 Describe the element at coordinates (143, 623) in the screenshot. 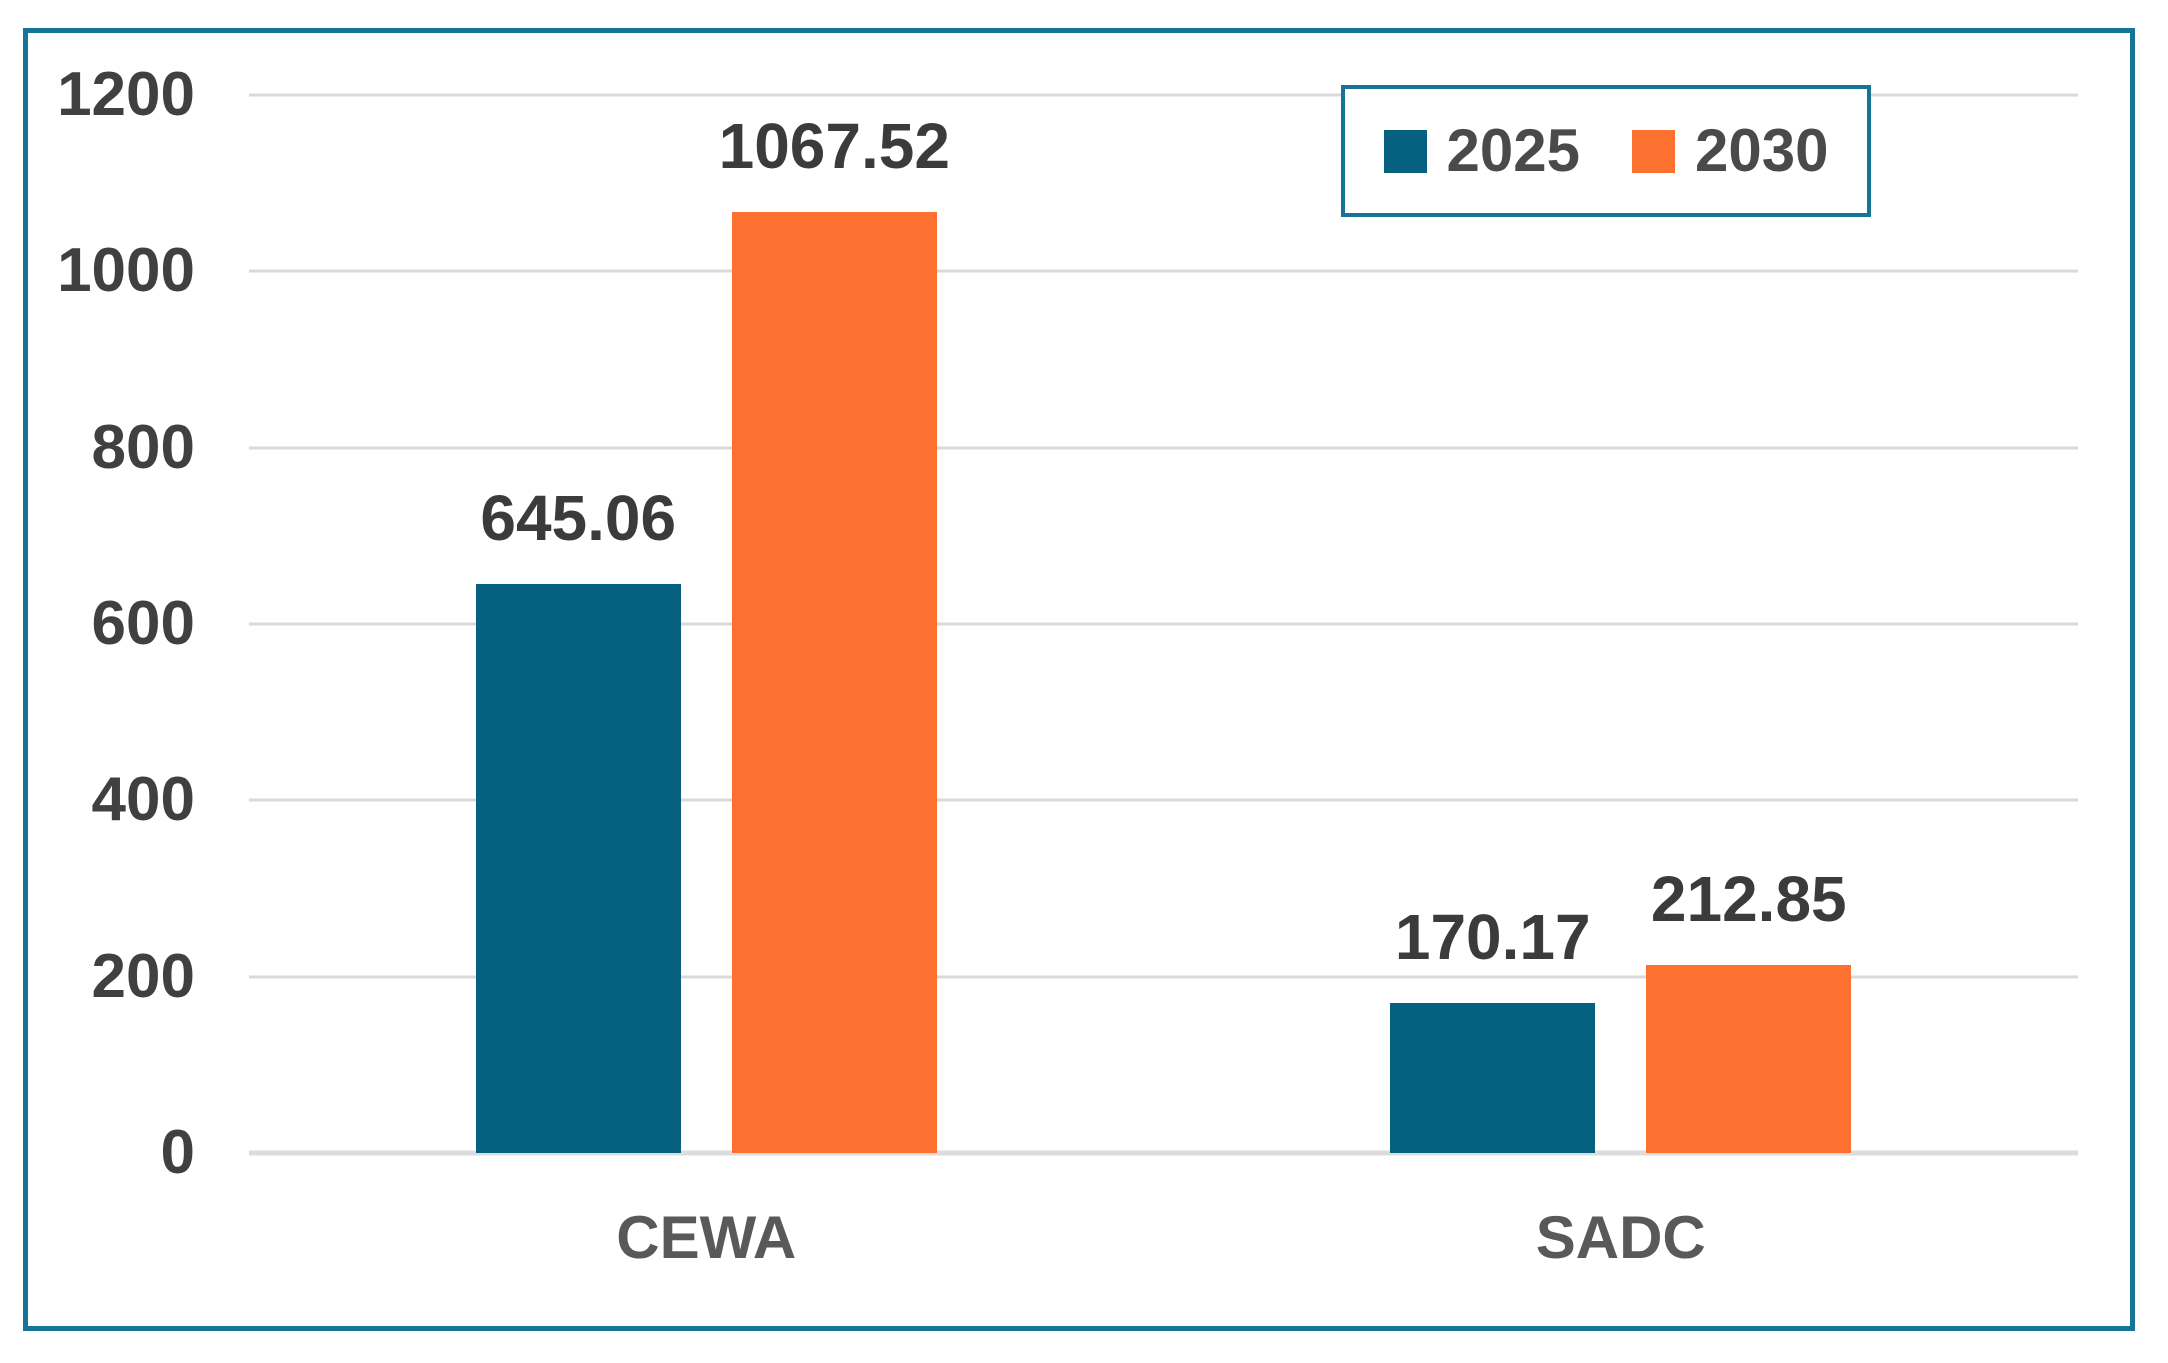

I see `y-tick-label-600: 600` at that location.